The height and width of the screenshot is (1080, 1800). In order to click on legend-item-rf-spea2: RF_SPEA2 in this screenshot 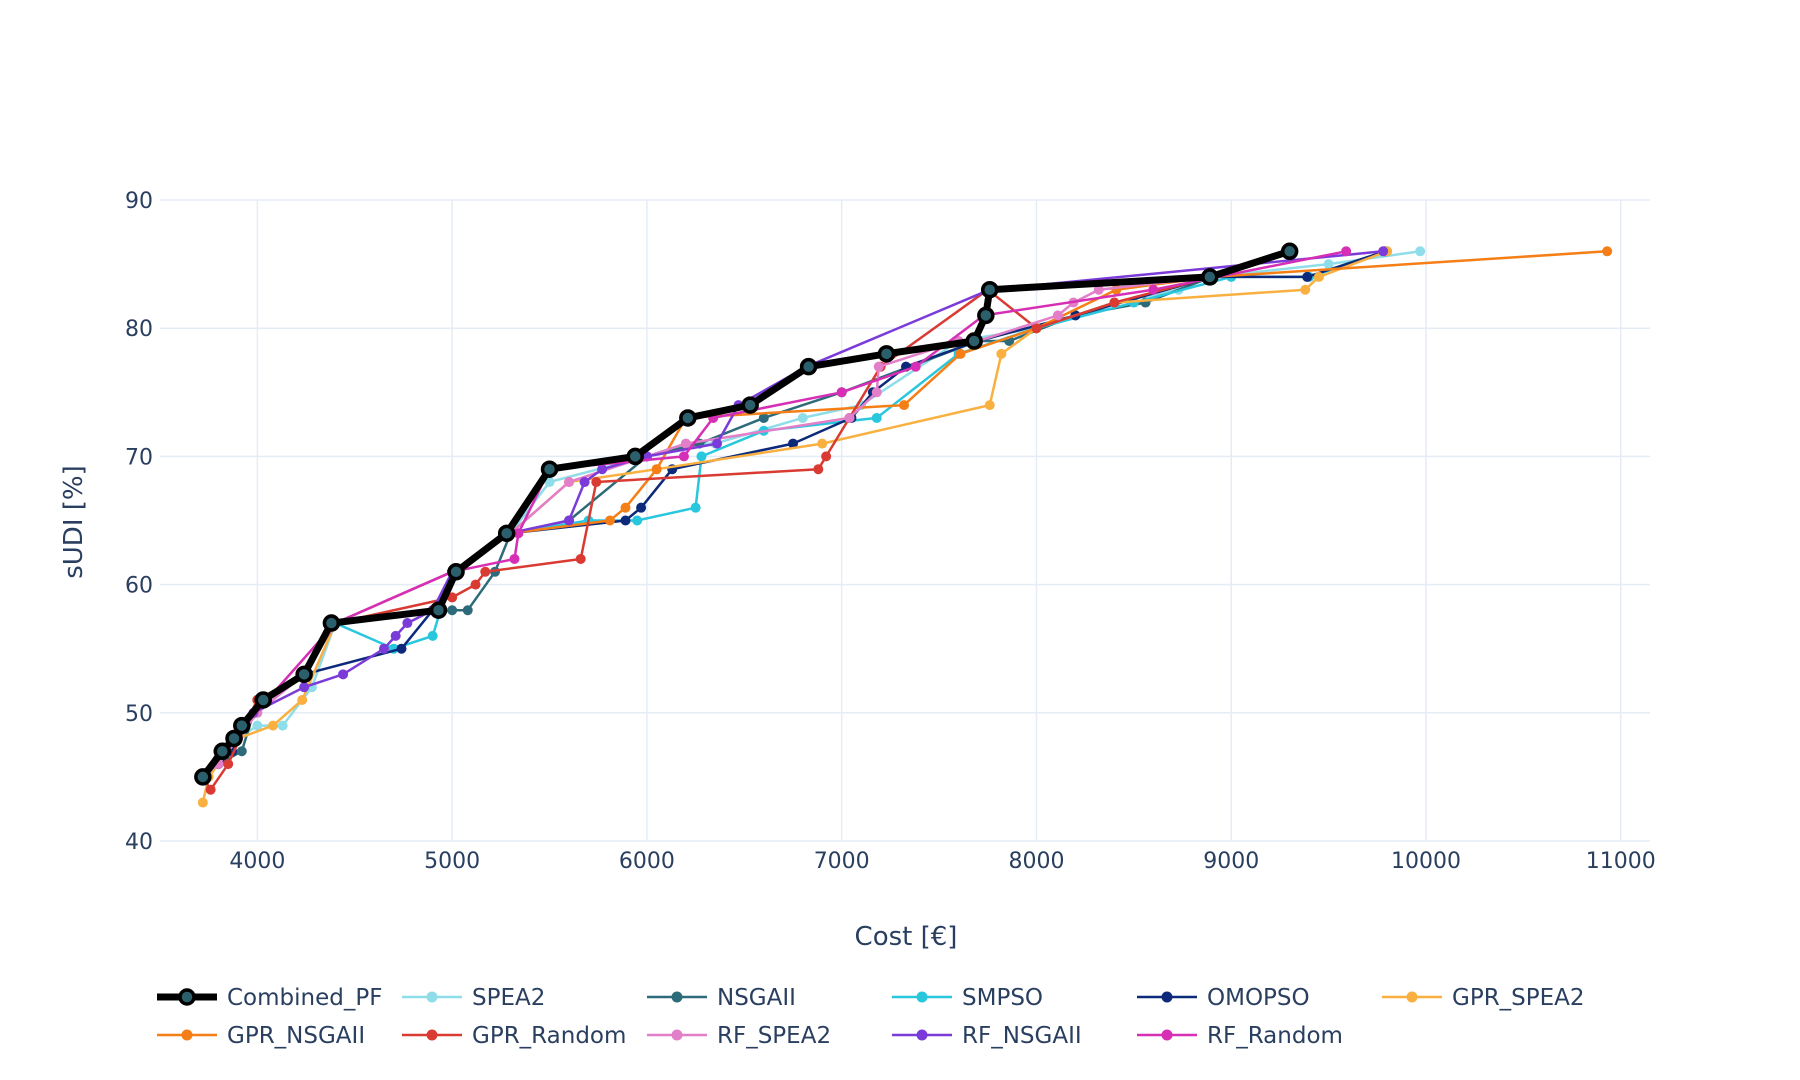, I will do `click(739, 1036)`.